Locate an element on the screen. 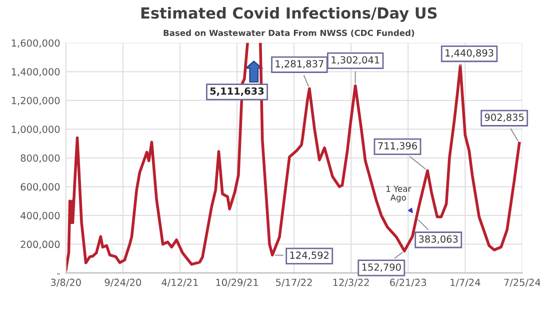 The height and width of the screenshot is (320, 540). y-tick-label: 800,000 is located at coordinates (40, 158).